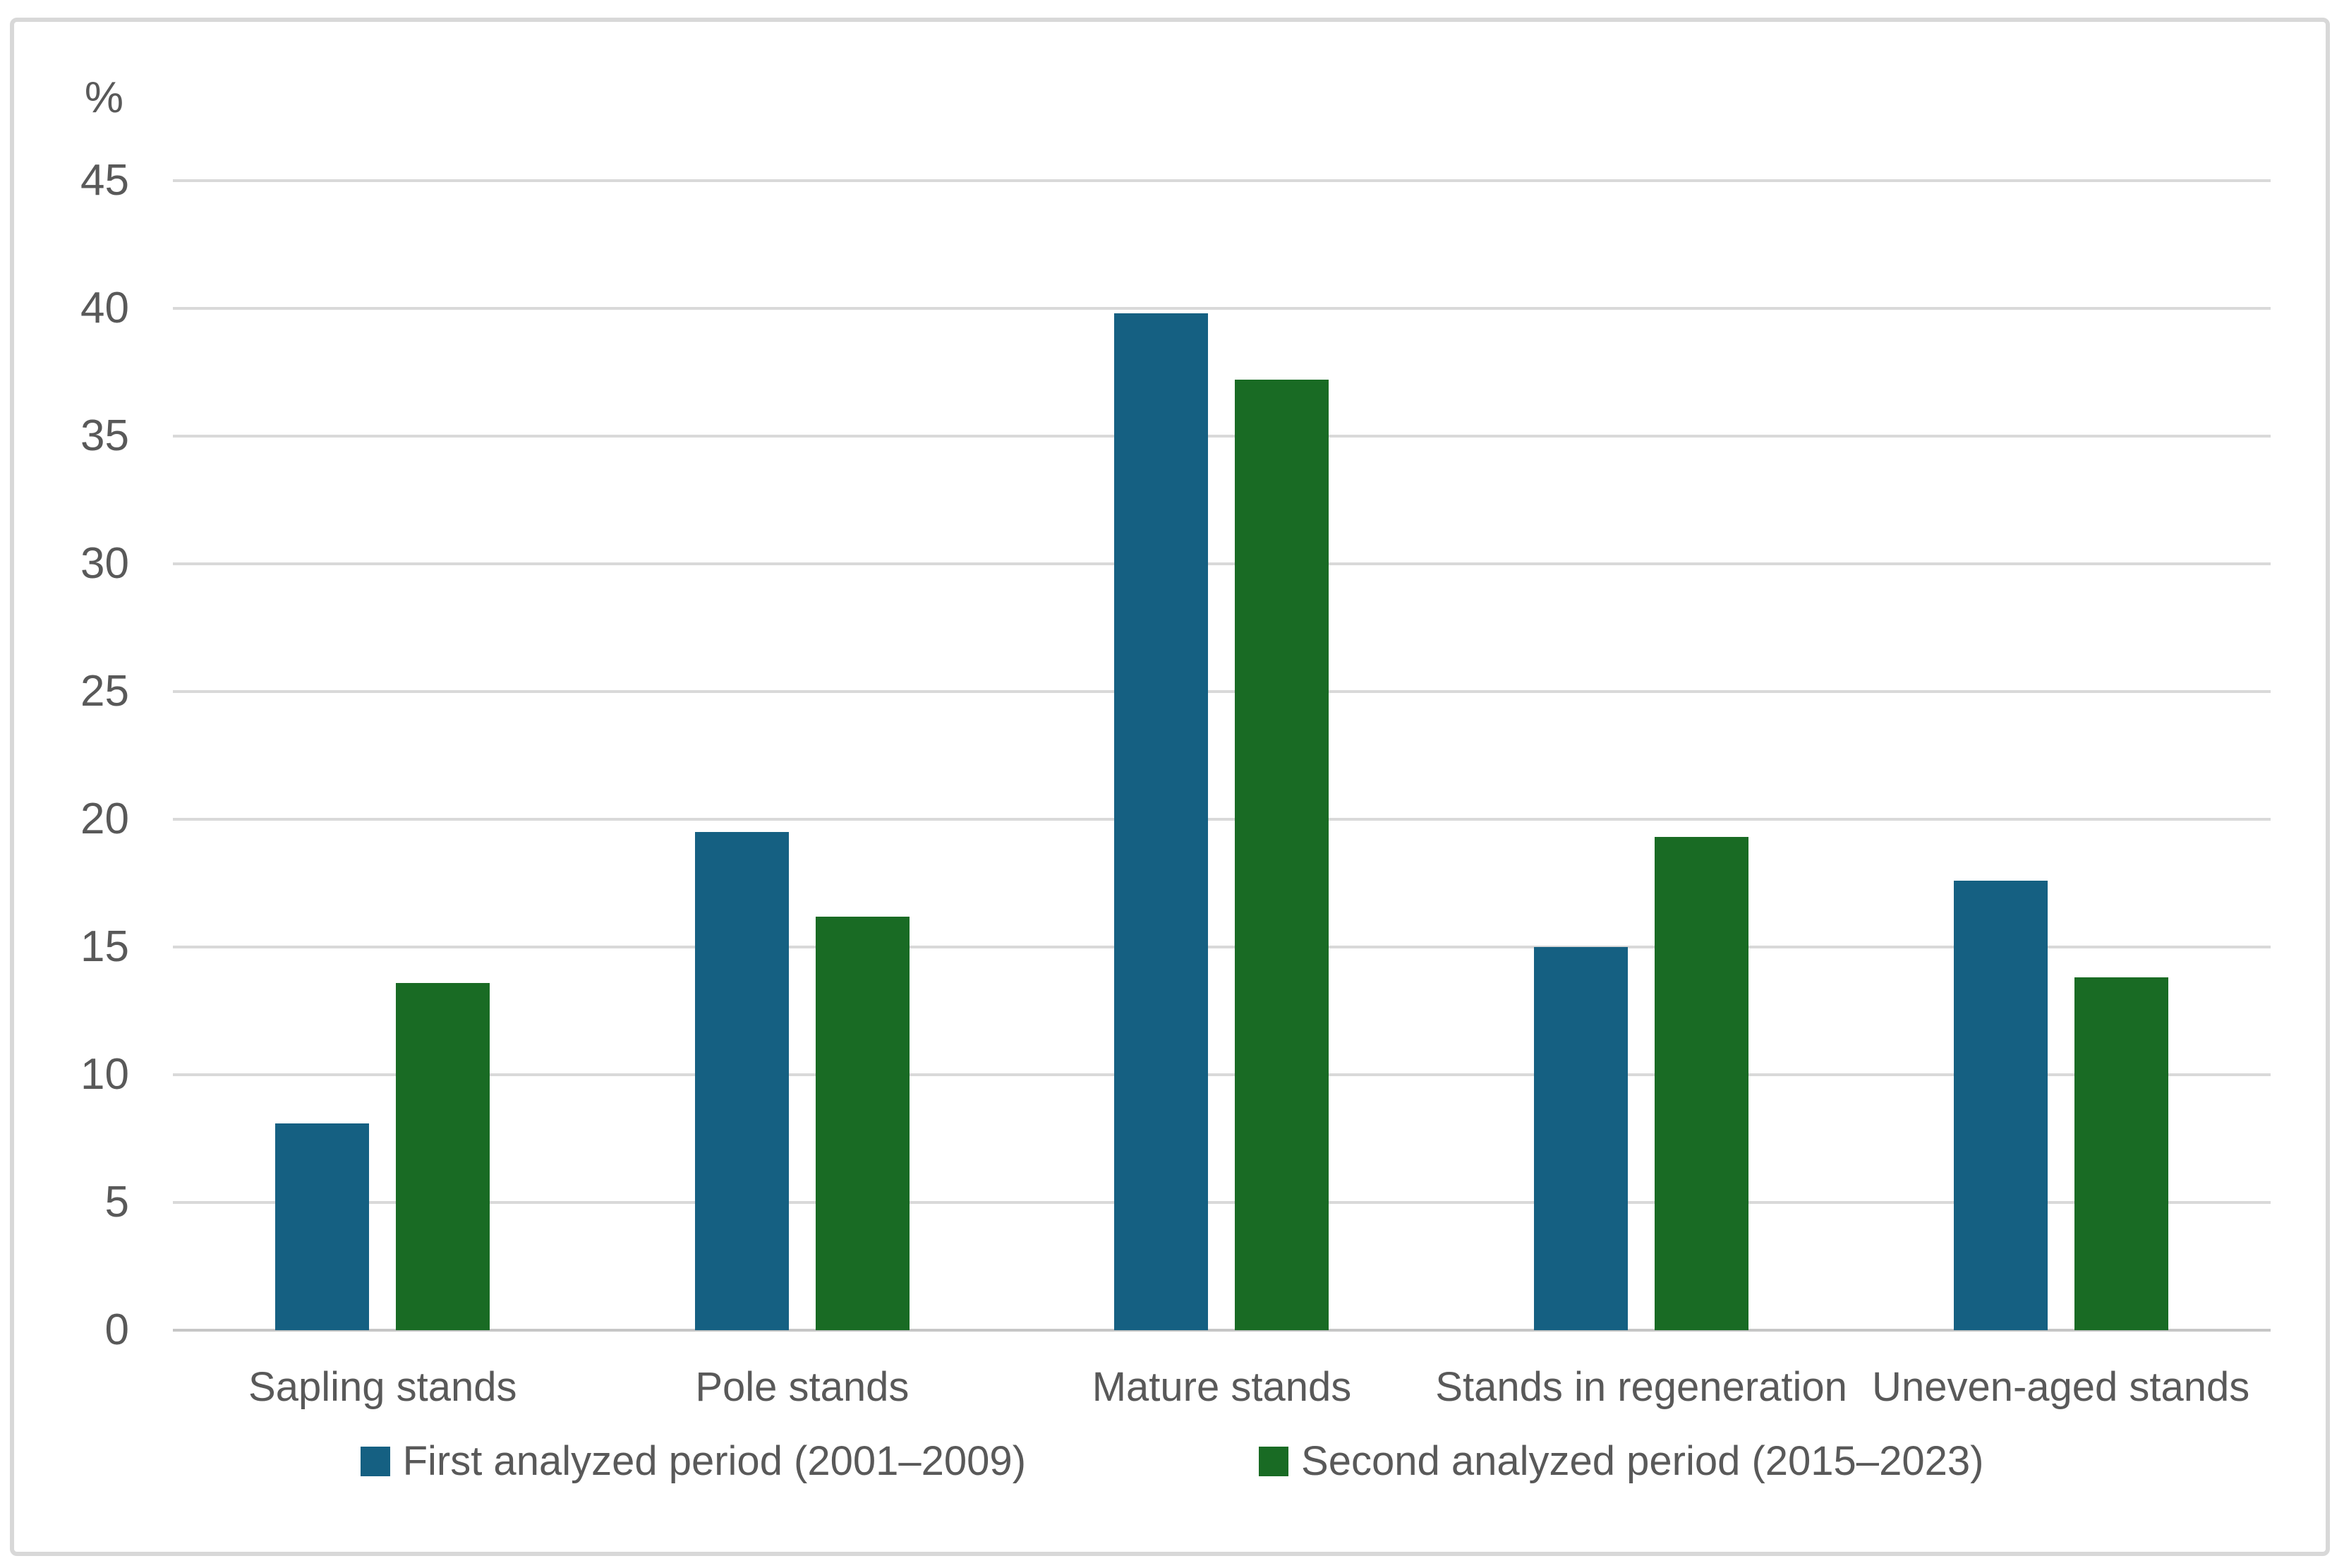 This screenshot has width=2344, height=1568. I want to click on x-axis-line, so click(1222, 1330).